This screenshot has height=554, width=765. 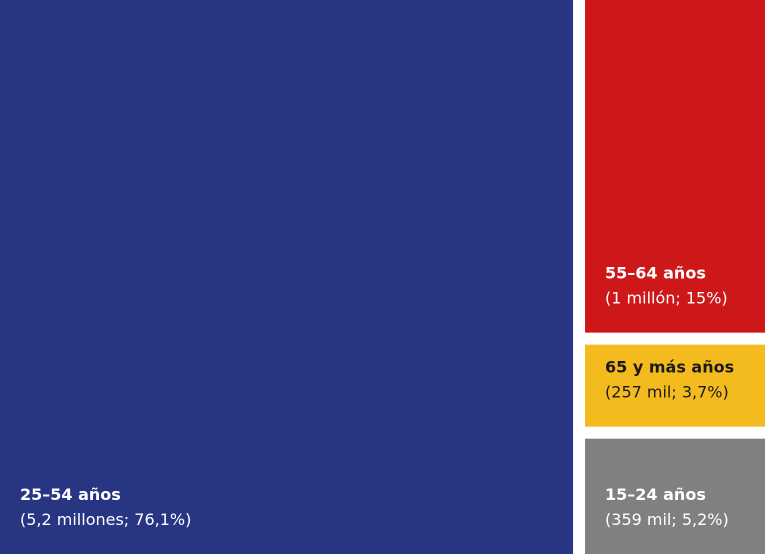 What do you see at coordinates (655, 273) in the screenshot?
I see `cell-label: 55–64 años` at bounding box center [655, 273].